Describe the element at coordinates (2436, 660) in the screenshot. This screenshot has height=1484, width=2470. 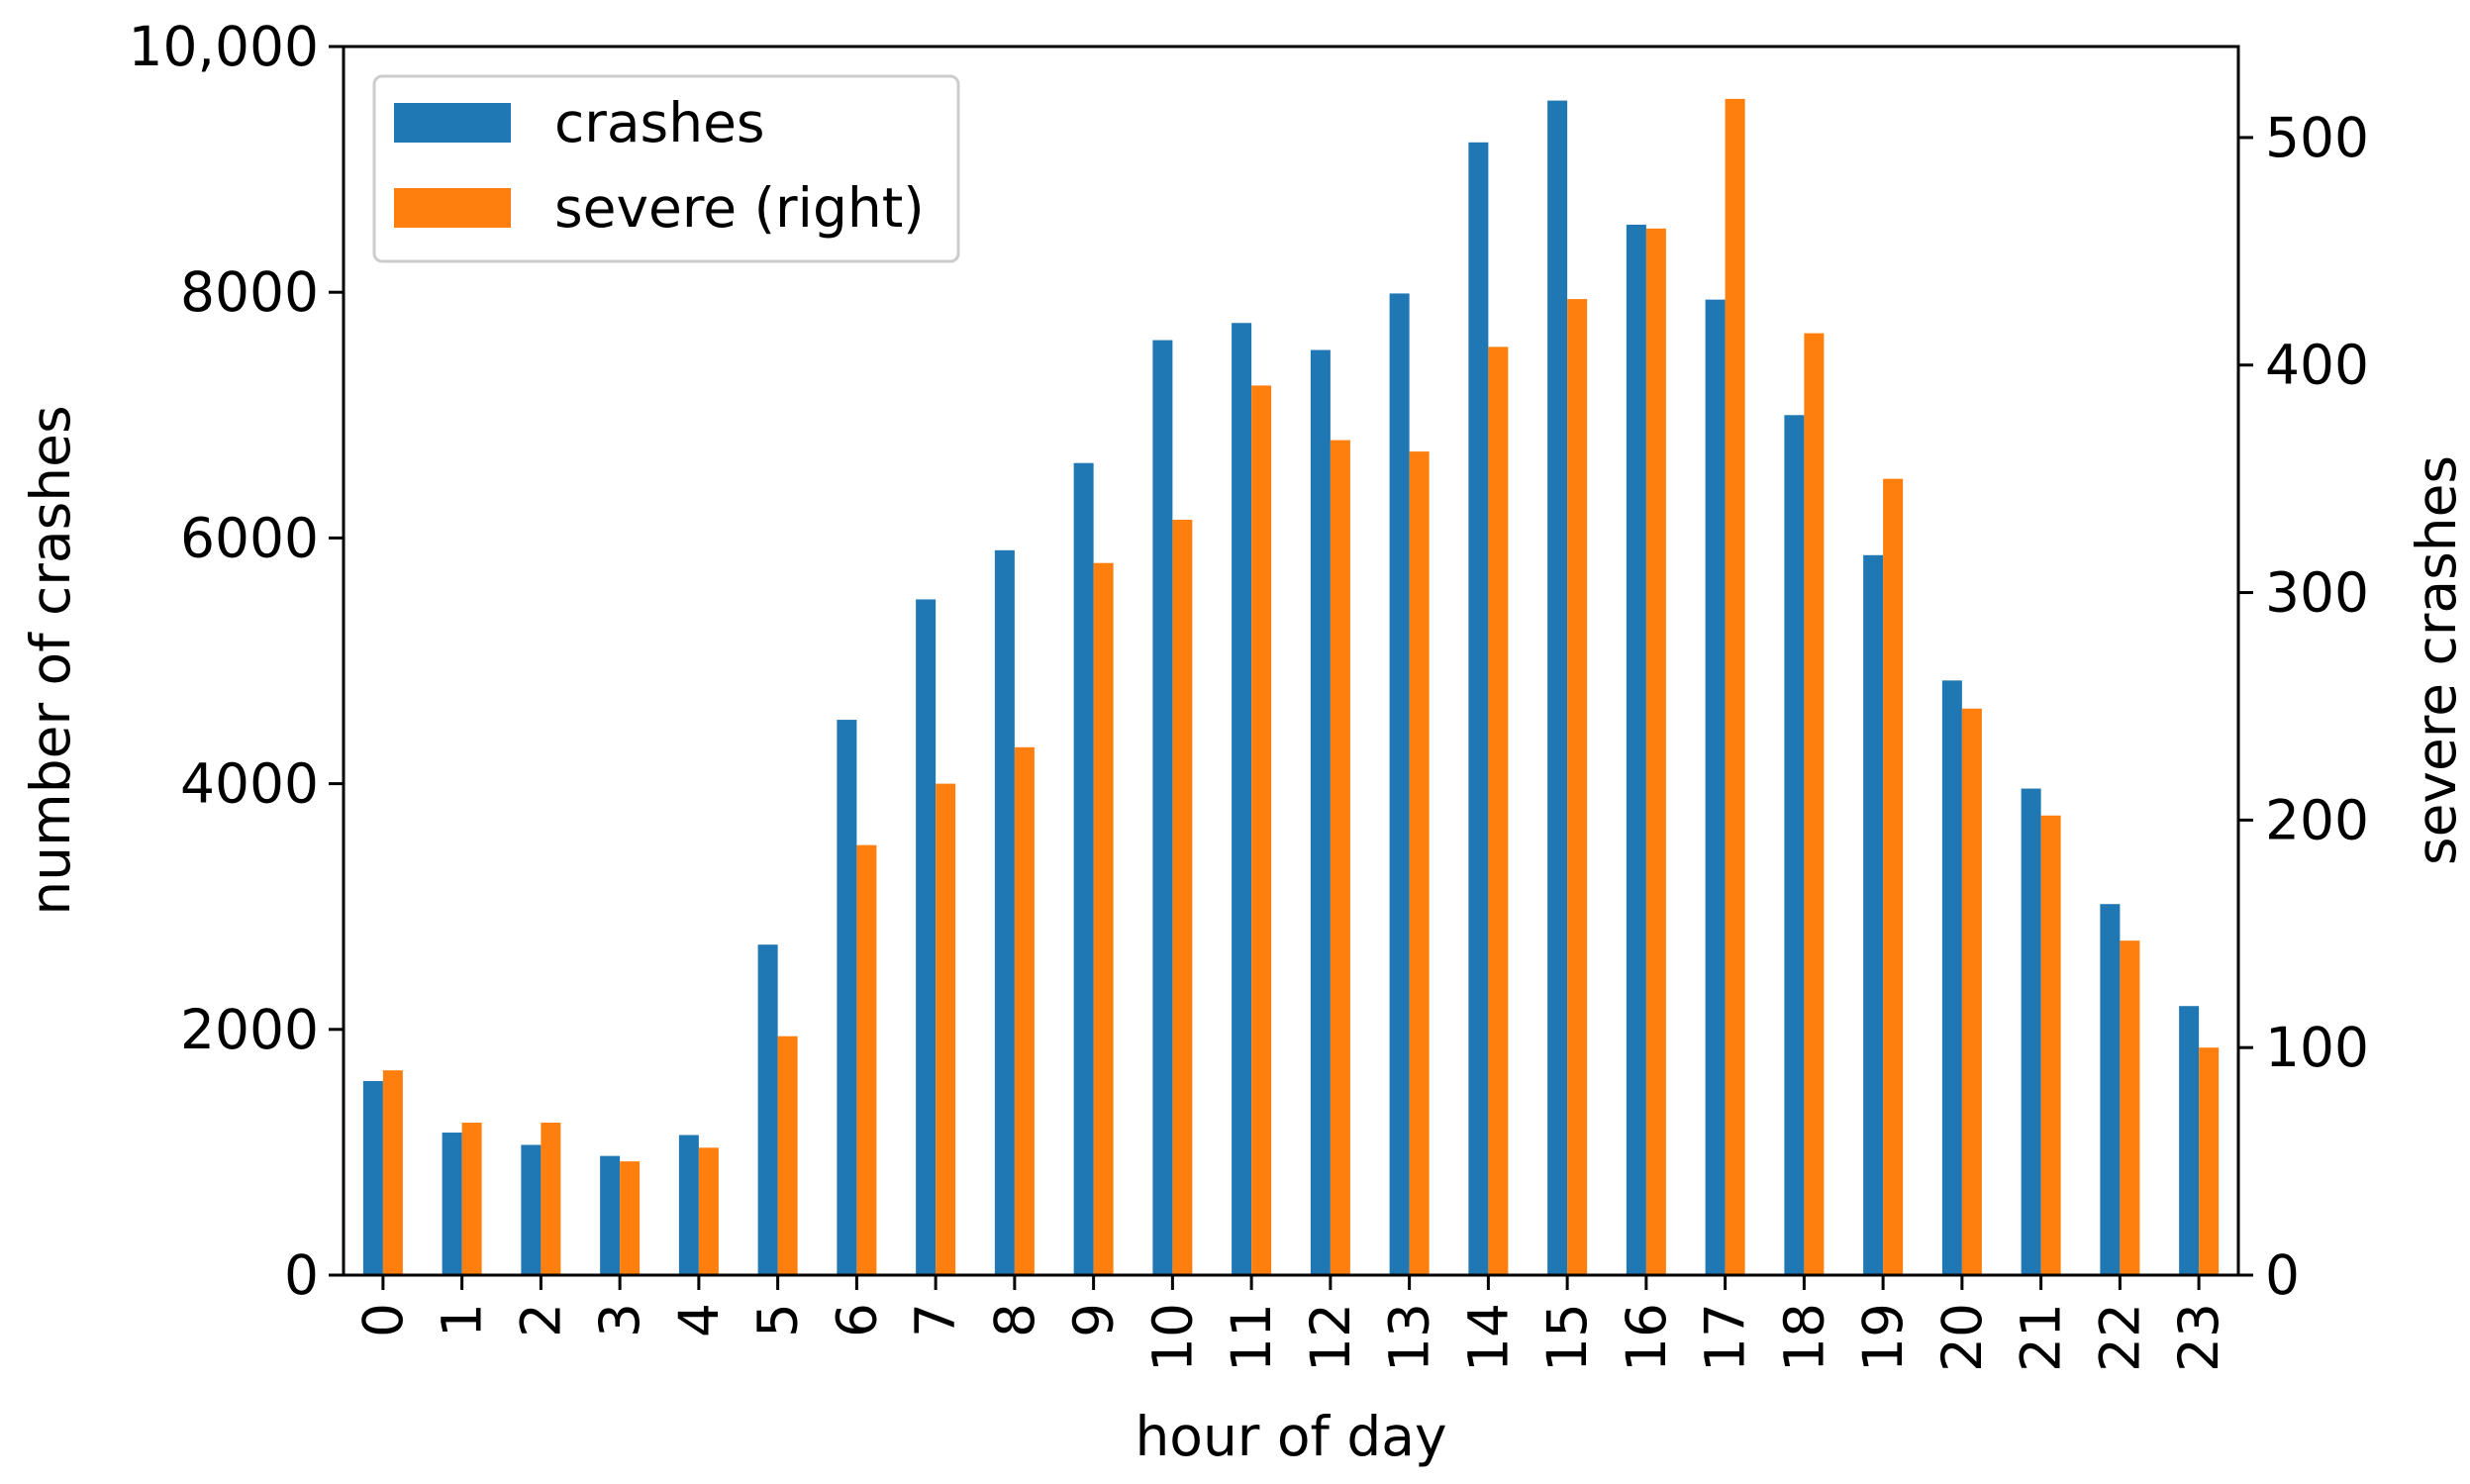
I see `y-axis-label-right: severe crashes` at that location.